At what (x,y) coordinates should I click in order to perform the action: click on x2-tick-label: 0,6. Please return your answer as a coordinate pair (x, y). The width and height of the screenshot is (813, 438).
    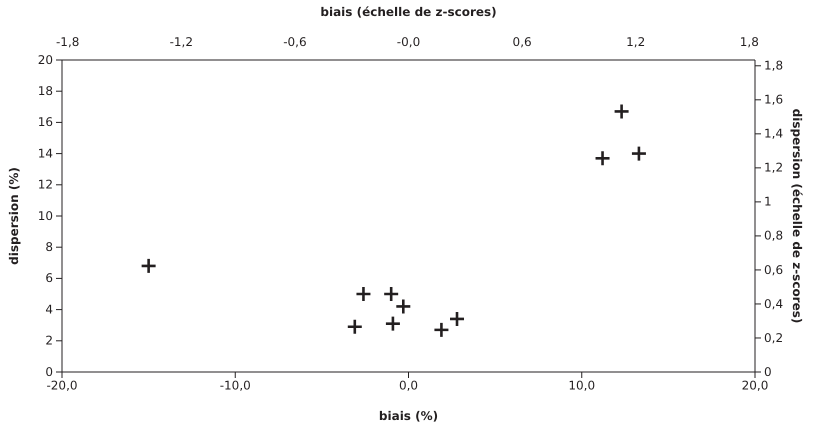
    Looking at the image, I should click on (522, 42).